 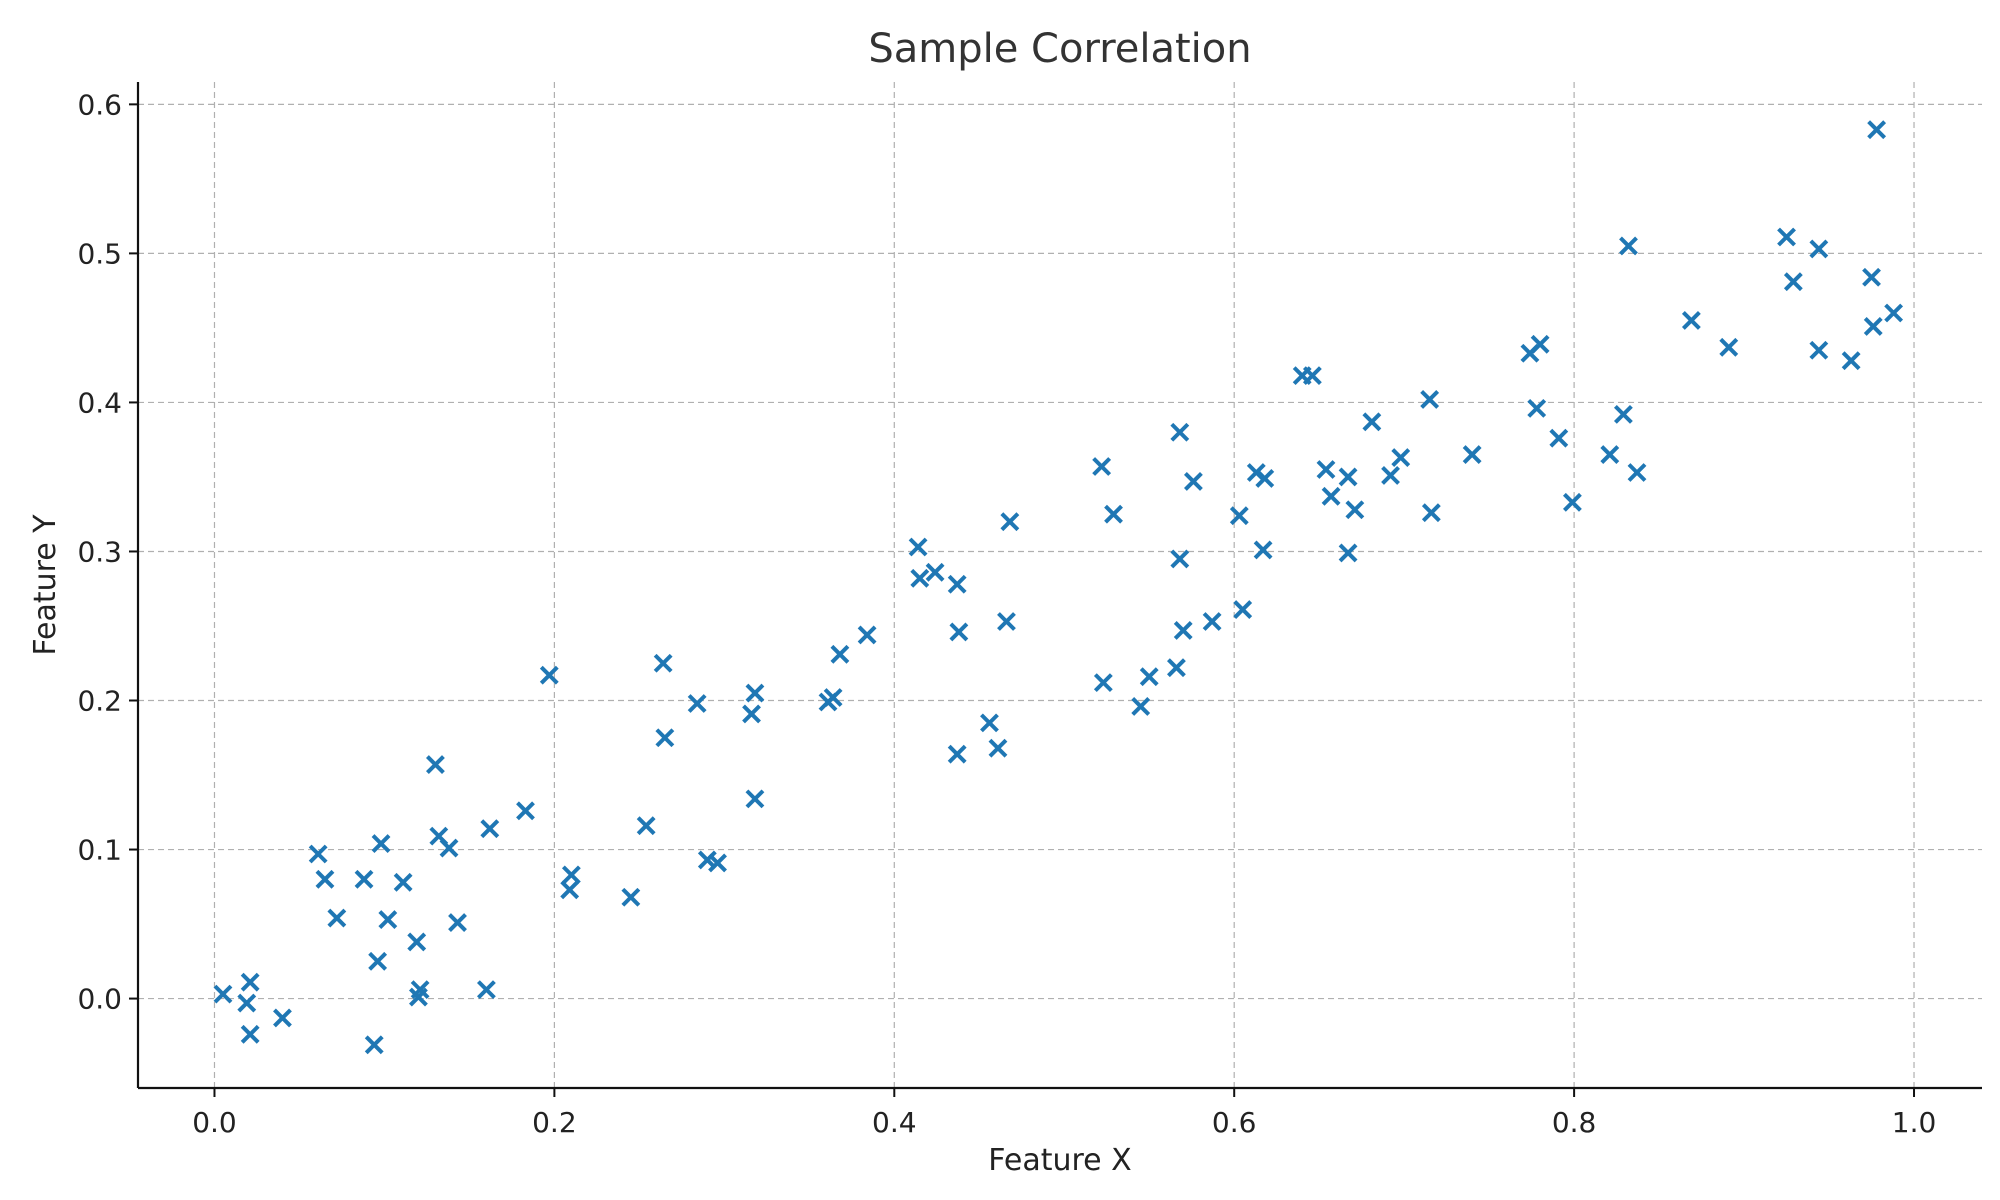 I want to click on y-tick-label: 0.5, so click(x=99, y=253).